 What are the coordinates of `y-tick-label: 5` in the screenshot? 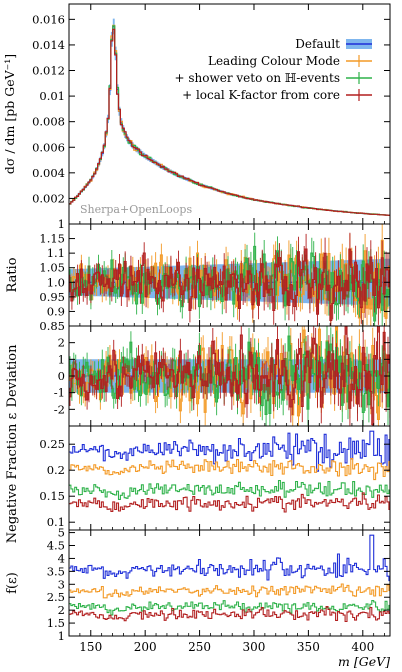 It's located at (61, 533).